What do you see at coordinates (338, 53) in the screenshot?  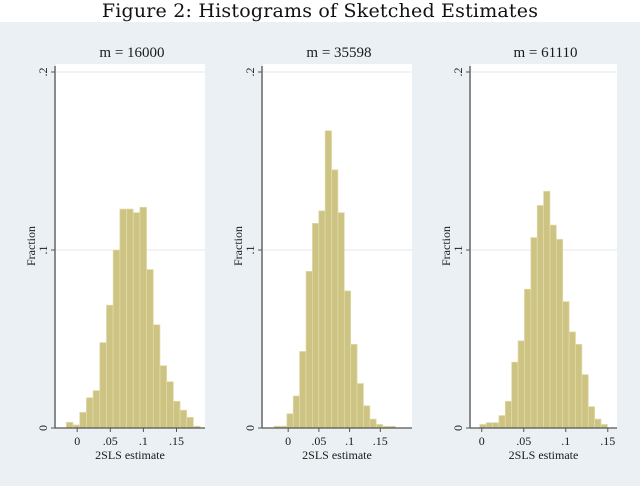 I see `panel-title: m = 35598` at bounding box center [338, 53].